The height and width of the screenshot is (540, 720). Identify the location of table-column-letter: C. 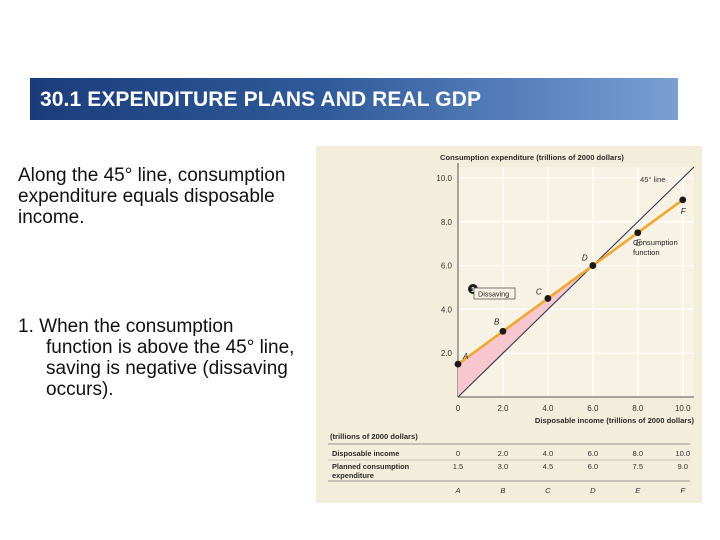
(548, 490).